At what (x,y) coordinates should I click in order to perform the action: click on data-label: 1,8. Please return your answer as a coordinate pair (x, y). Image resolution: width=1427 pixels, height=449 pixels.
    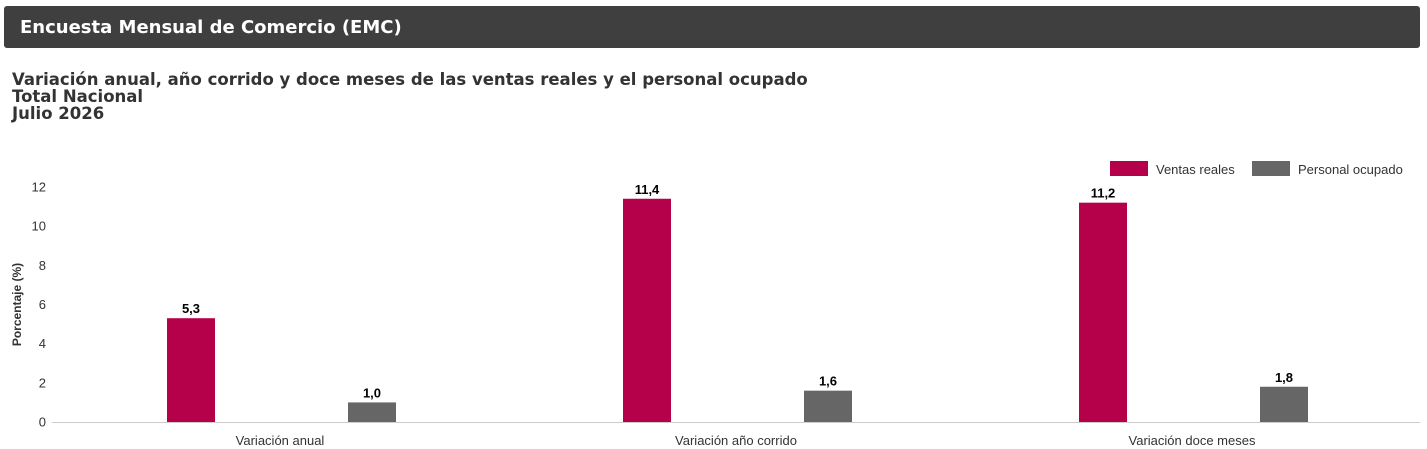
    Looking at the image, I should click on (1284, 377).